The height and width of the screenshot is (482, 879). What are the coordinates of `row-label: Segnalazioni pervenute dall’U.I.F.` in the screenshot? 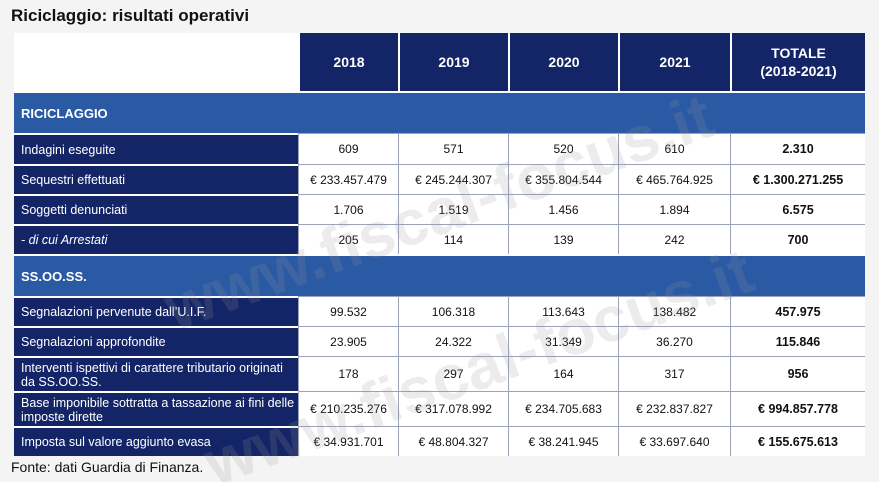 It's located at (156, 311).